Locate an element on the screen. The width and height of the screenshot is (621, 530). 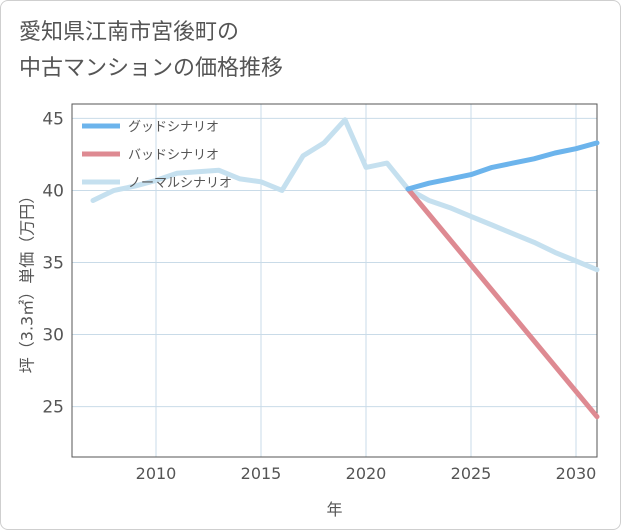
y-tick-label-25: 25 is located at coordinates (53, 408).